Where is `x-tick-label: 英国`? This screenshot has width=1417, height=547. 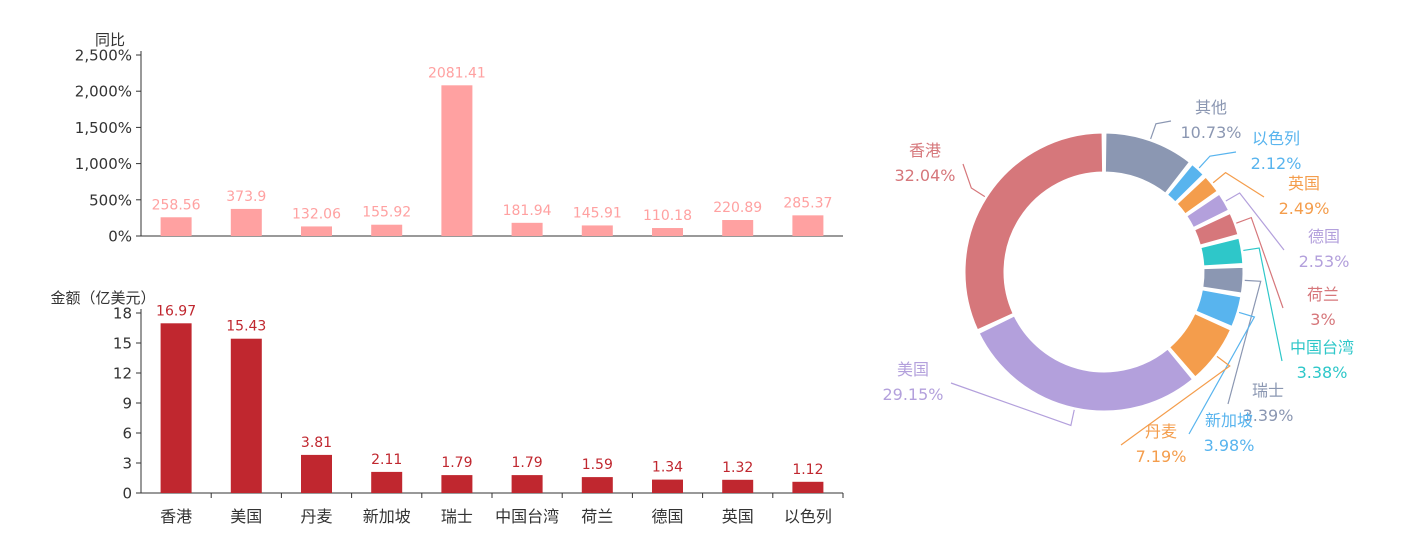 x-tick-label: 英国 is located at coordinates (738, 516).